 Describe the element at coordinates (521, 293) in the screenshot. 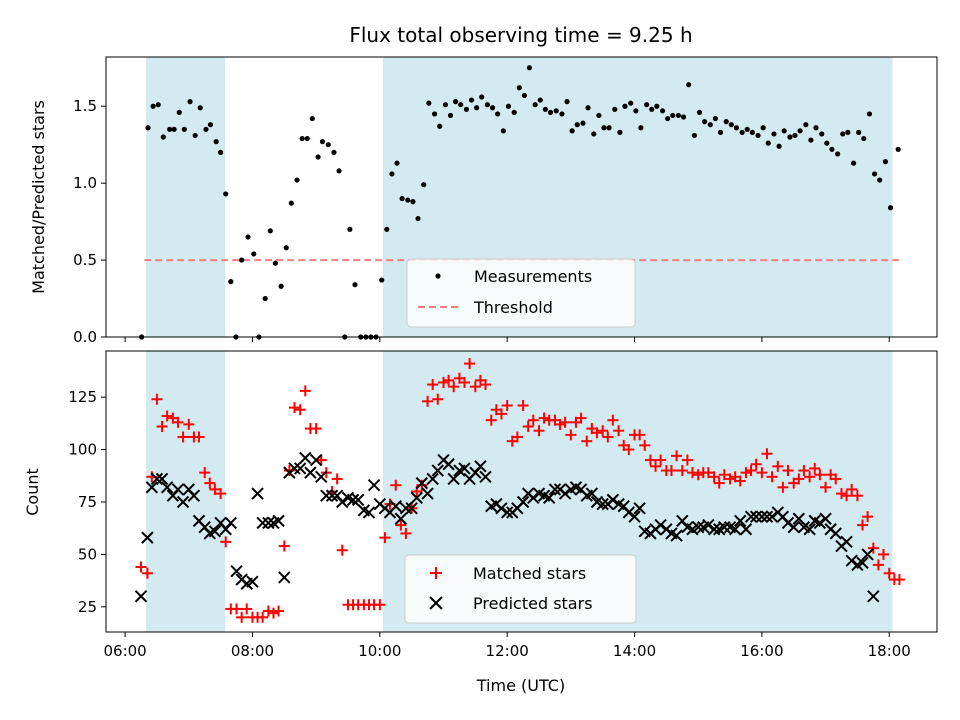

I see `top-legend-box` at that location.